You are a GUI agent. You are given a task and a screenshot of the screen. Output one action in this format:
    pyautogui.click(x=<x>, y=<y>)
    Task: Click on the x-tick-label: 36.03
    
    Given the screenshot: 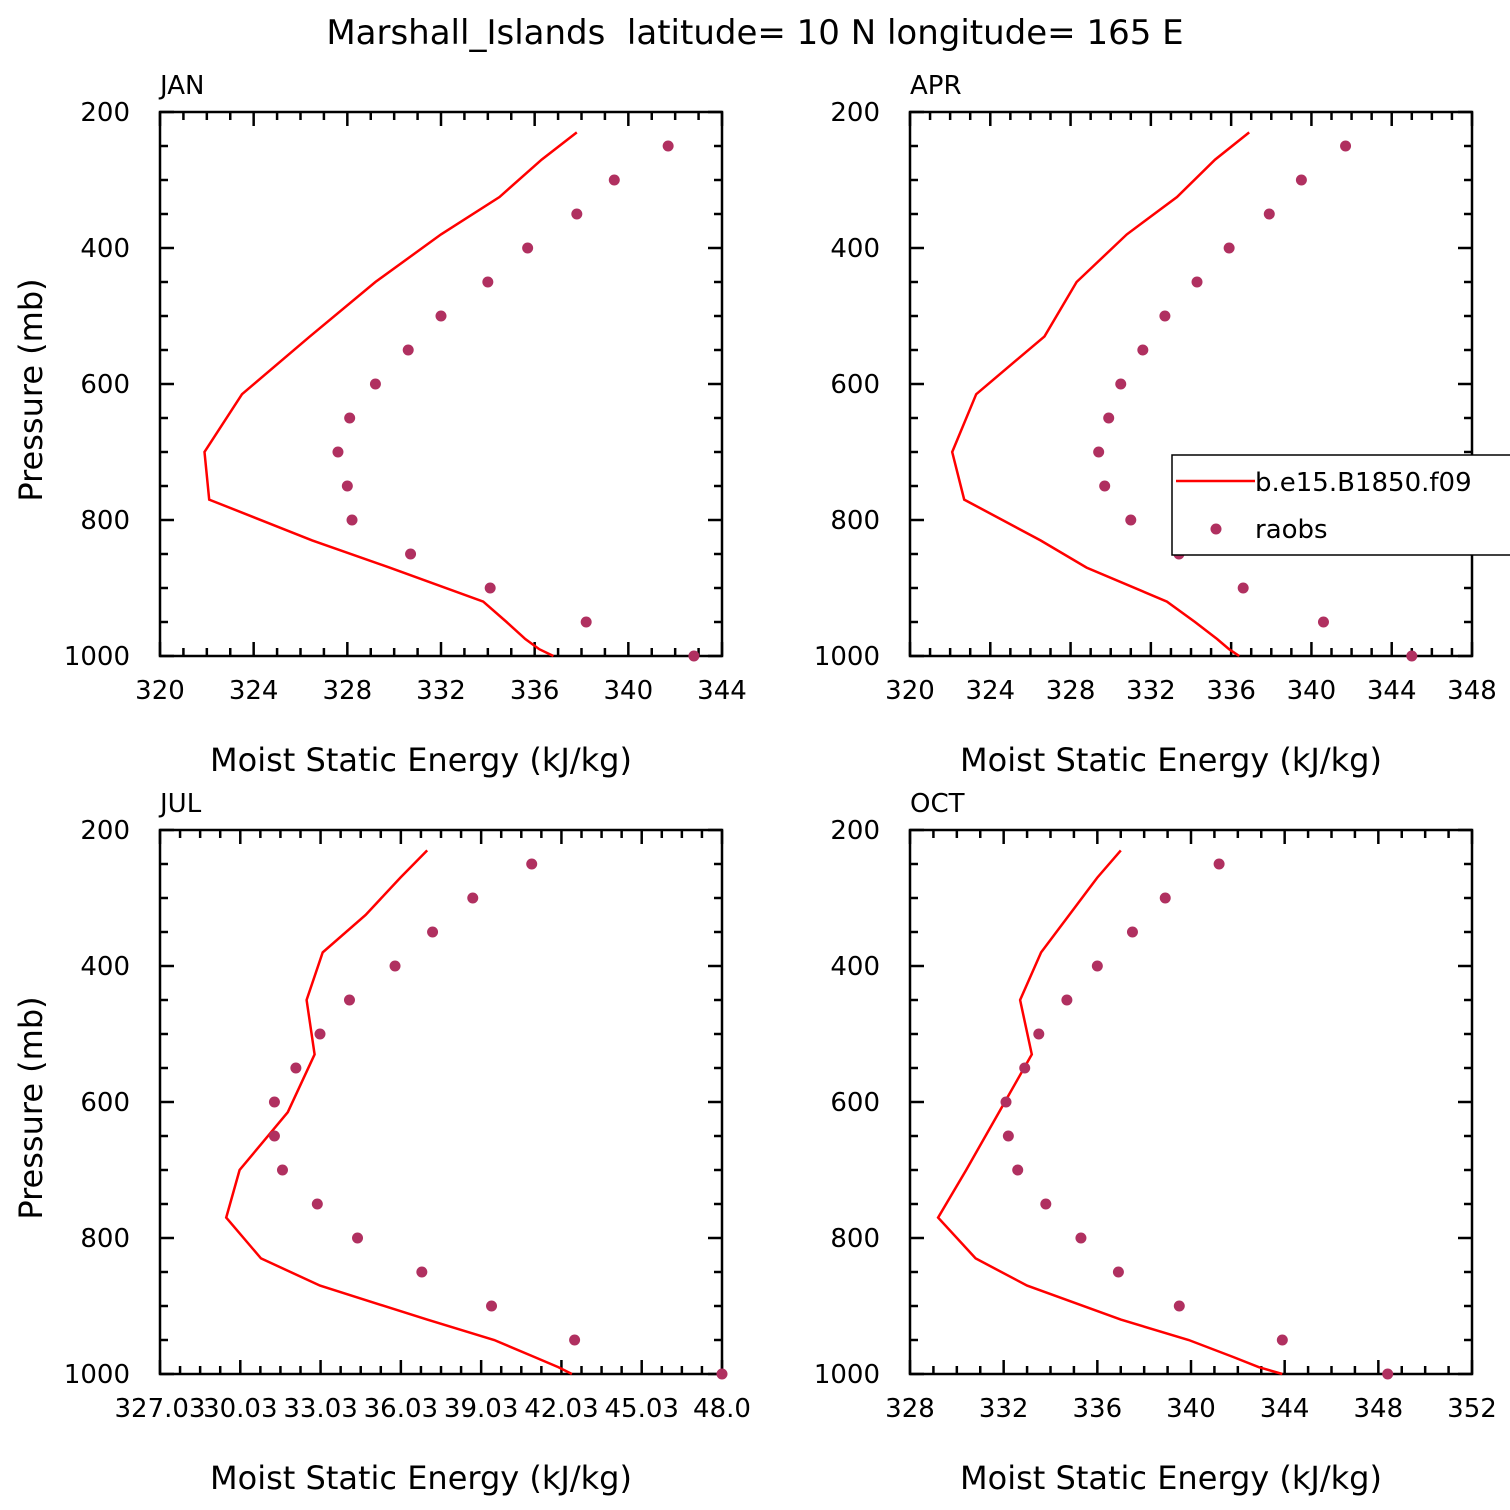 What is the action you would take?
    pyautogui.click(x=401, y=1409)
    